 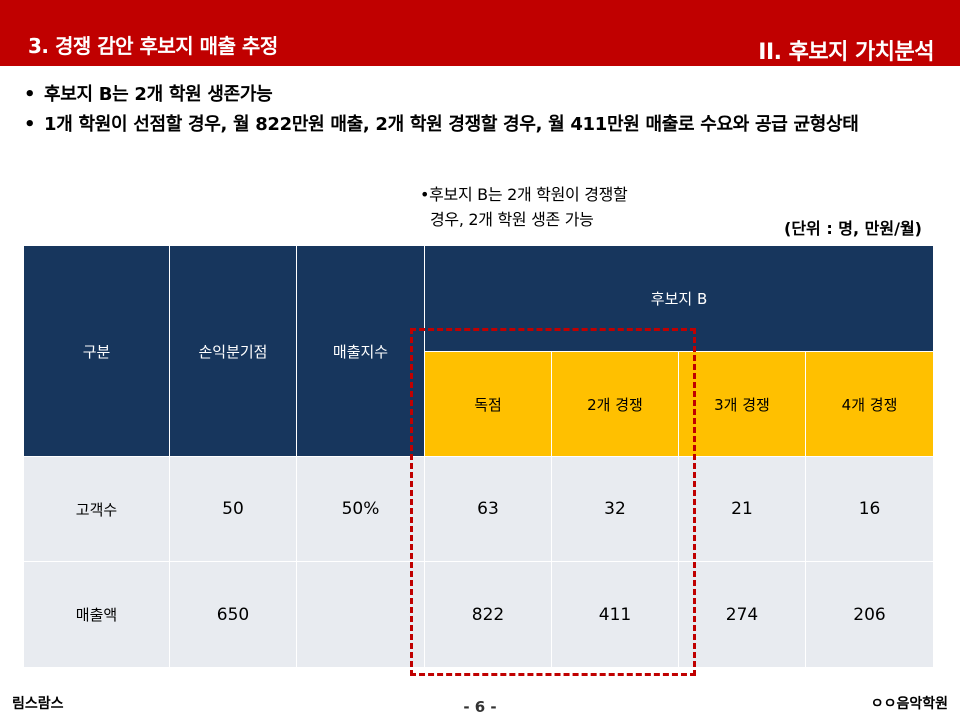 I want to click on cell-value: 206, so click(x=869, y=614).